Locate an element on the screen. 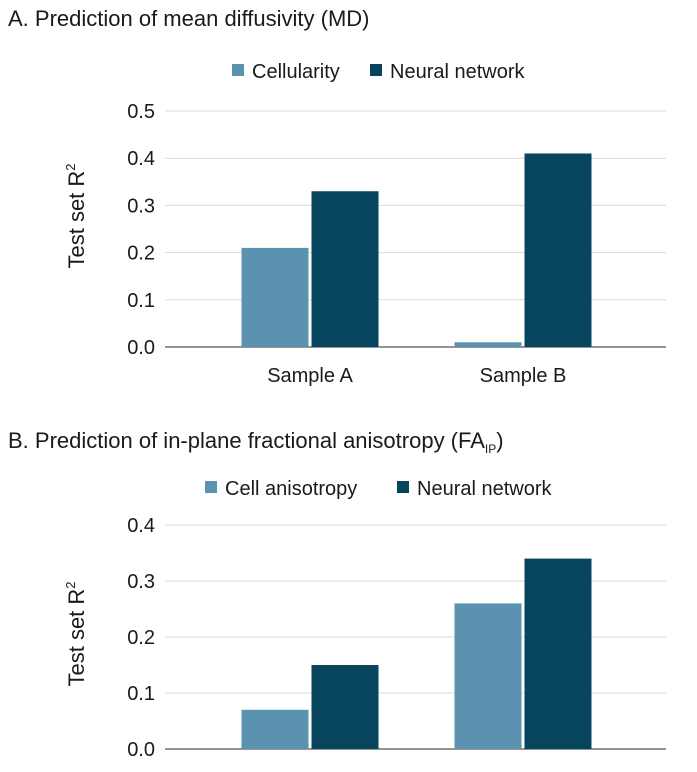  panel-b-title-end: ) is located at coordinates (500, 440).